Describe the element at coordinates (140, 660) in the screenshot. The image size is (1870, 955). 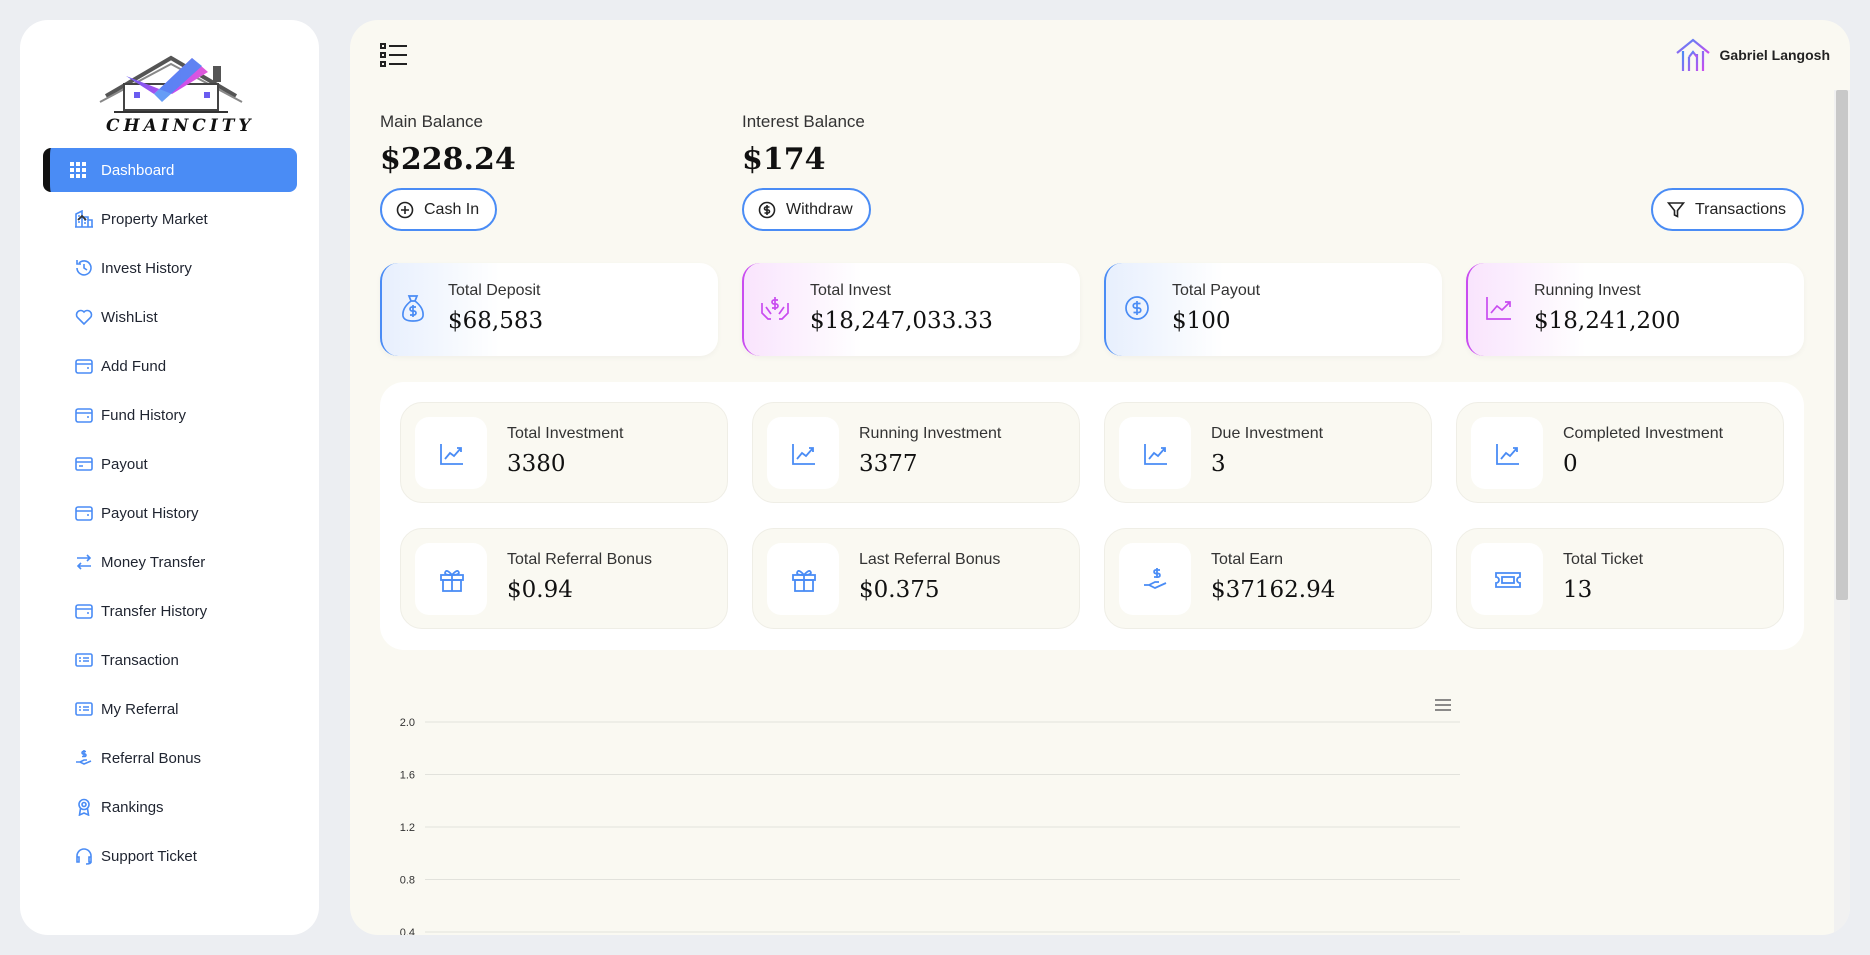
I see `sidebar-item-label: Transaction` at that location.